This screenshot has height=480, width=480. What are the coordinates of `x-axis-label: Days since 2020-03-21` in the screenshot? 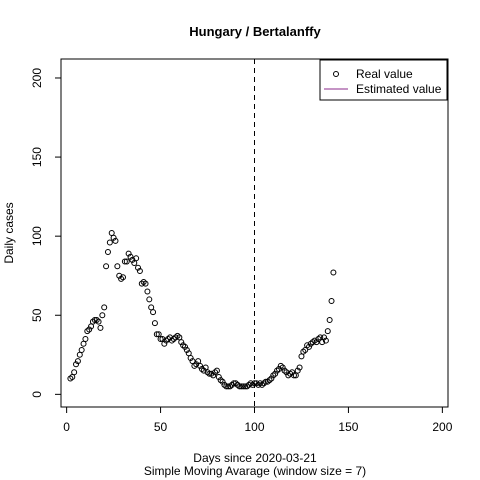 It's located at (255, 458).